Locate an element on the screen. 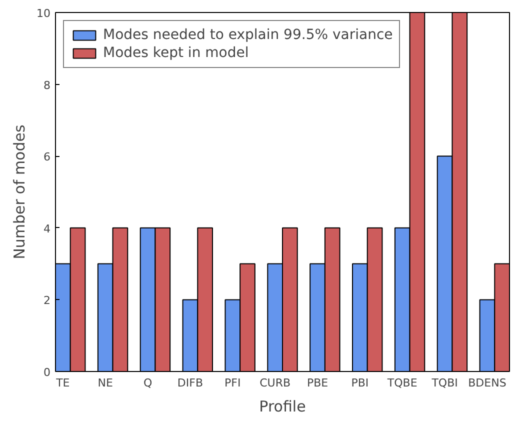 The width and height of the screenshot is (521, 421). legend-label: Modes needed to explain 99.5% variance is located at coordinates (248, 35).